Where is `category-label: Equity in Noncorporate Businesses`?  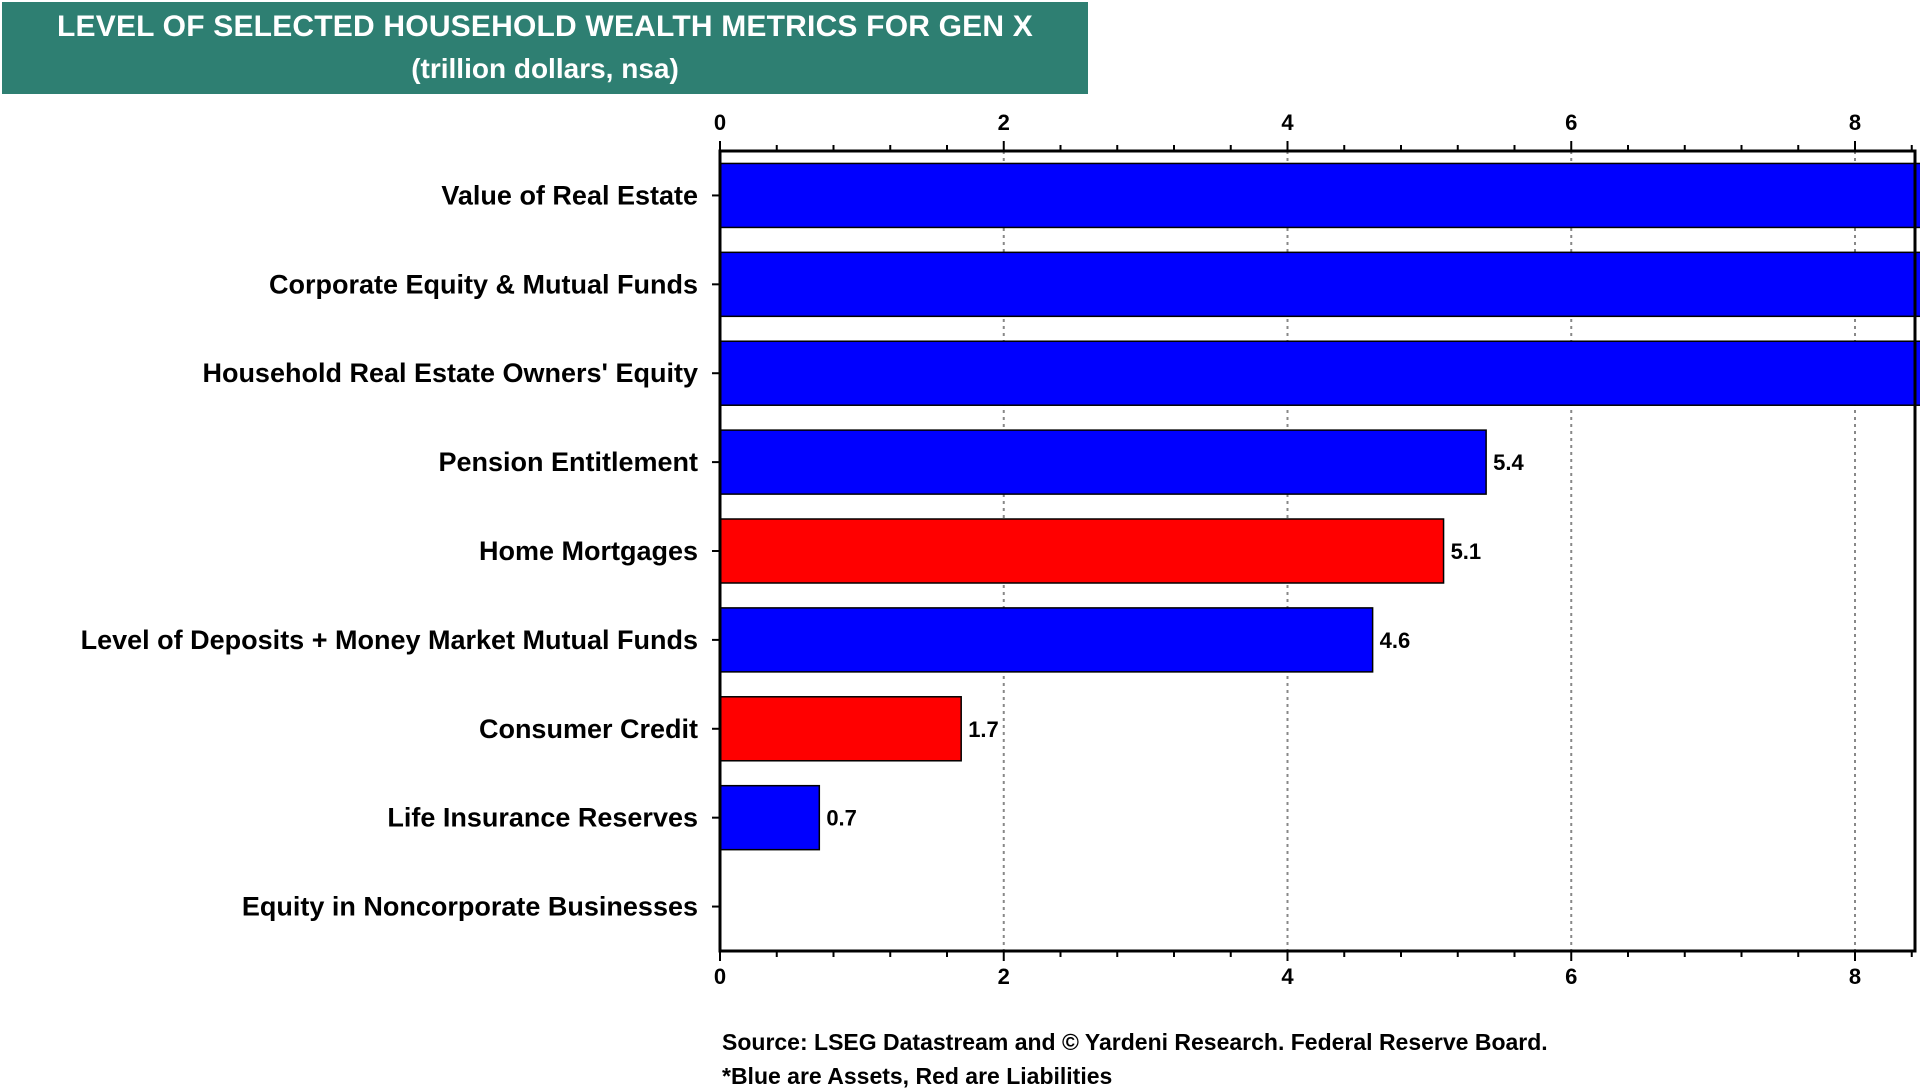 category-label: Equity in Noncorporate Businesses is located at coordinates (470, 907).